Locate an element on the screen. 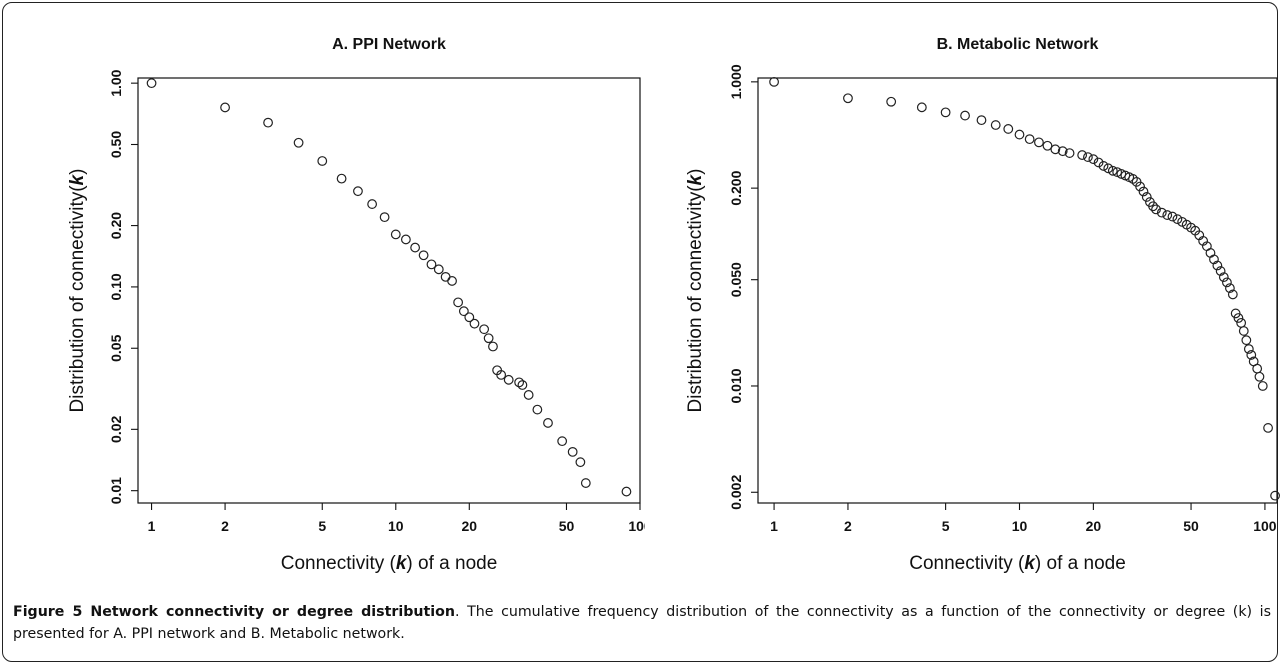  chart-title: B. Metabolic Network is located at coordinates (1018, 44).